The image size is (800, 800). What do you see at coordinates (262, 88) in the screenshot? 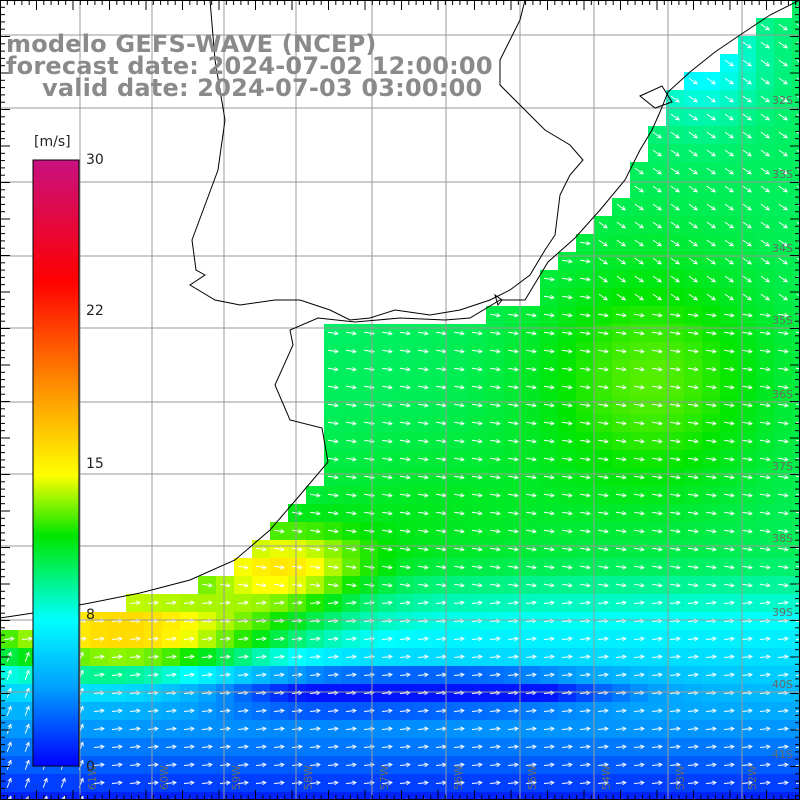
I see `valid-date: valid date: 2024-07-03 03:00:00` at bounding box center [262, 88].